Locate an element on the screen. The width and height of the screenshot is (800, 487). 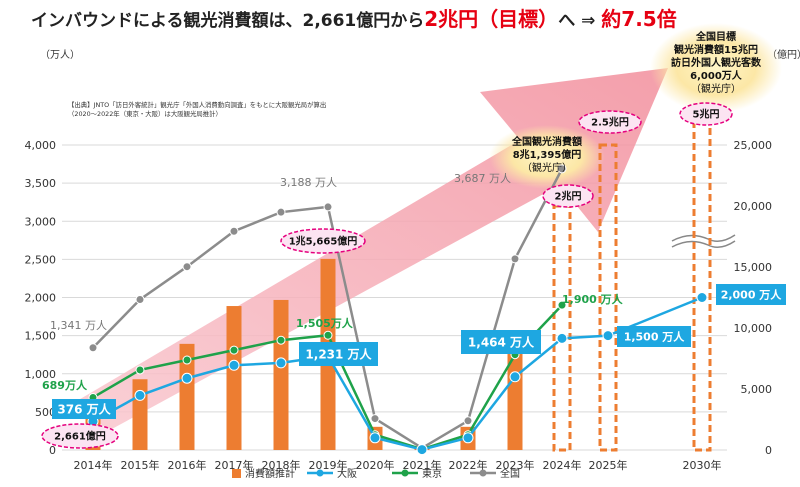
label-osaka-2024-box is located at coordinates (501, 342).